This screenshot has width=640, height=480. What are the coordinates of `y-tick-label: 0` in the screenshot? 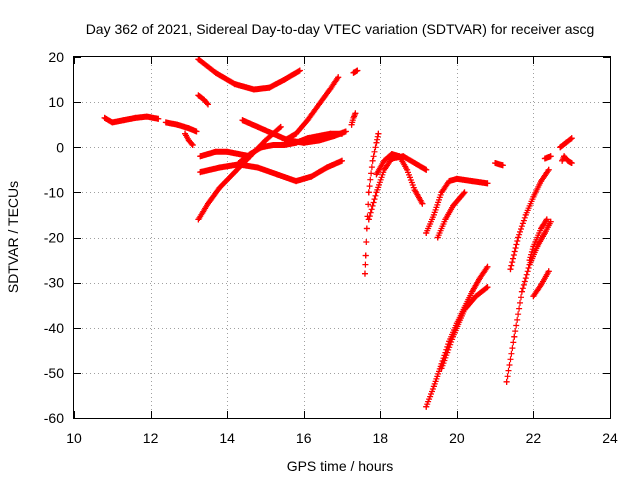 It's located at (60, 147).